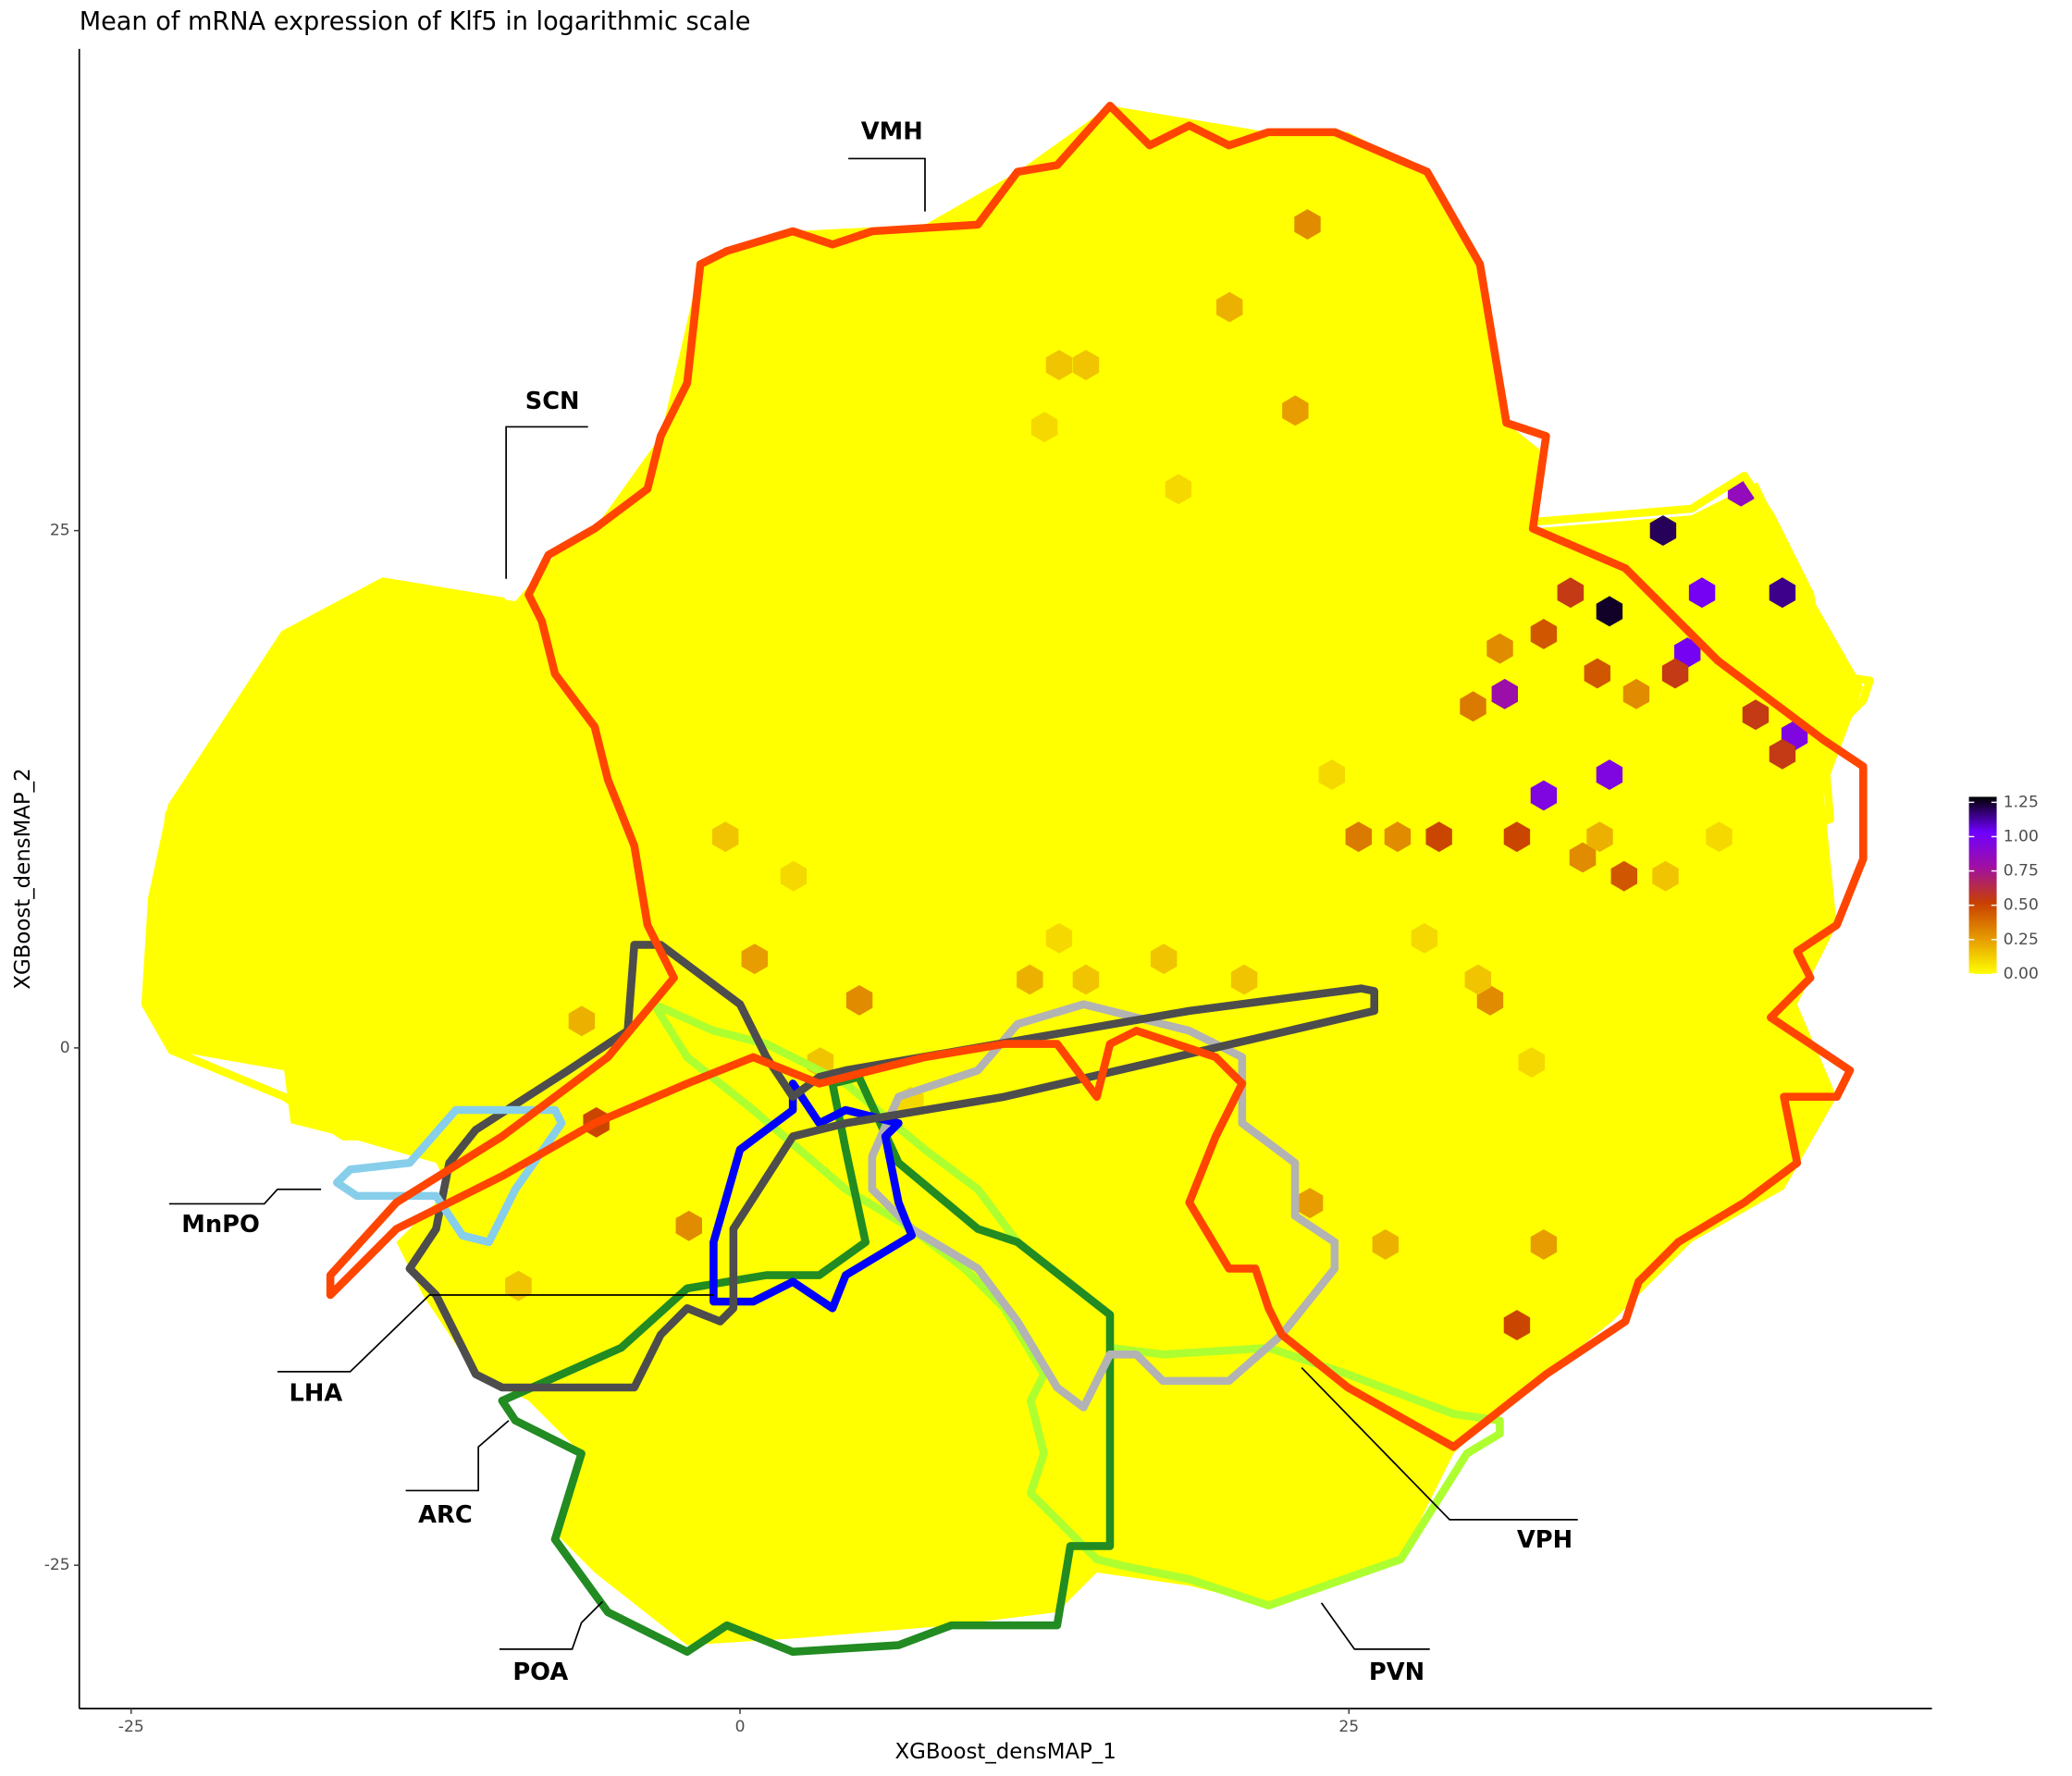 The width and height of the screenshot is (2072, 1776). What do you see at coordinates (317, 1394) in the screenshot?
I see `region-label: LHA` at bounding box center [317, 1394].